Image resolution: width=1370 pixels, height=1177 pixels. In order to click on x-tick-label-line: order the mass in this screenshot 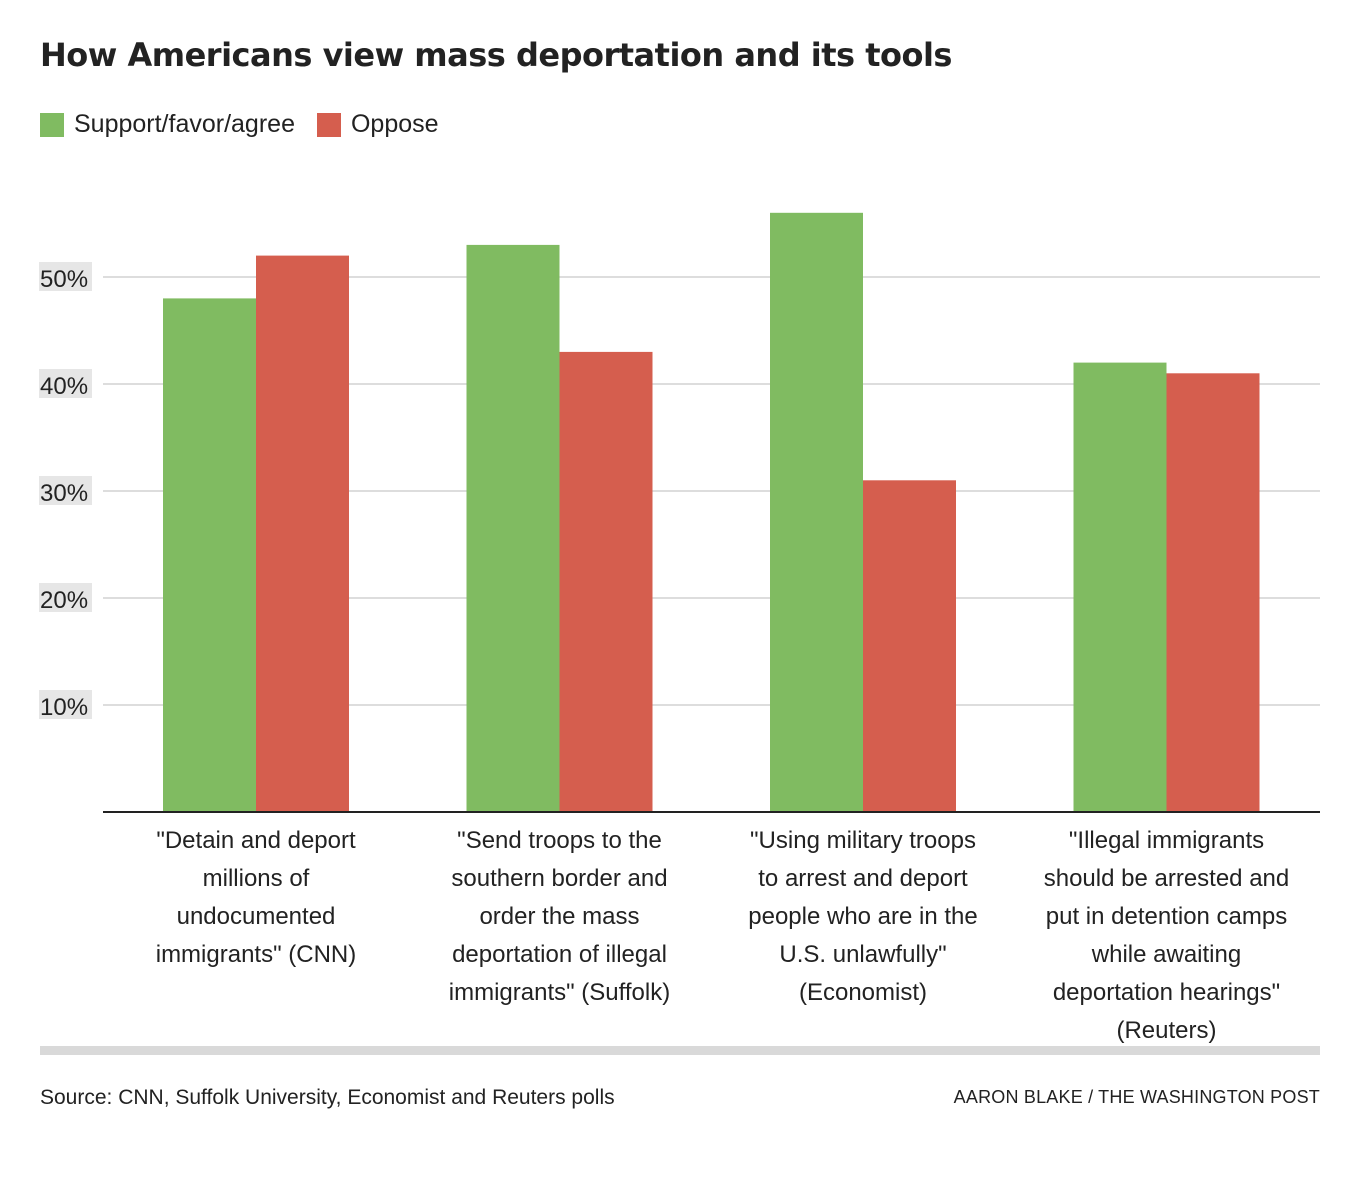, I will do `click(559, 916)`.